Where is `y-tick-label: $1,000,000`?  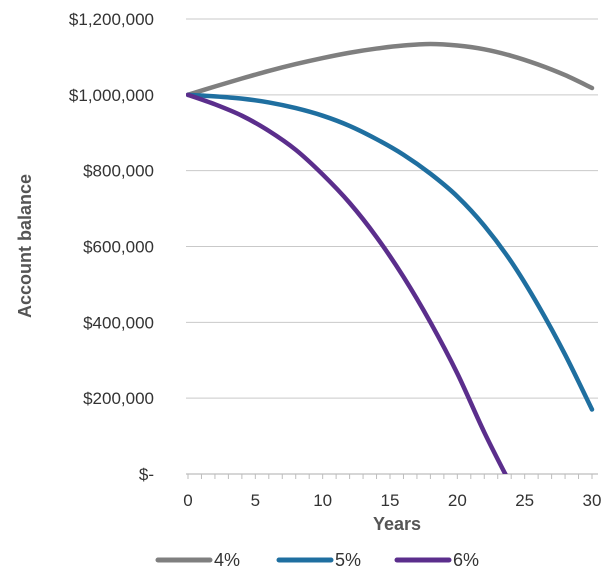 y-tick-label: $1,000,000 is located at coordinates (111, 95).